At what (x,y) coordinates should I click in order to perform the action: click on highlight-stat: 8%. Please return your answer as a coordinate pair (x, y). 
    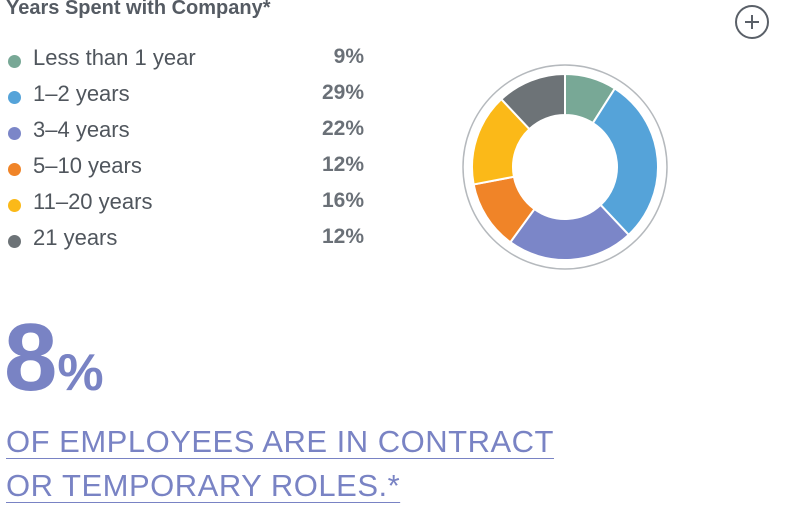
    Looking at the image, I should click on (54, 358).